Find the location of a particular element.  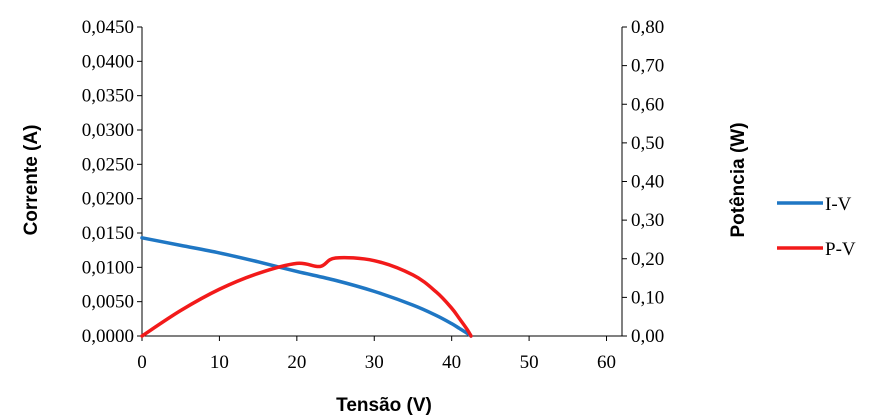

y-left-tick-label: 0,0300 is located at coordinates (108, 130).